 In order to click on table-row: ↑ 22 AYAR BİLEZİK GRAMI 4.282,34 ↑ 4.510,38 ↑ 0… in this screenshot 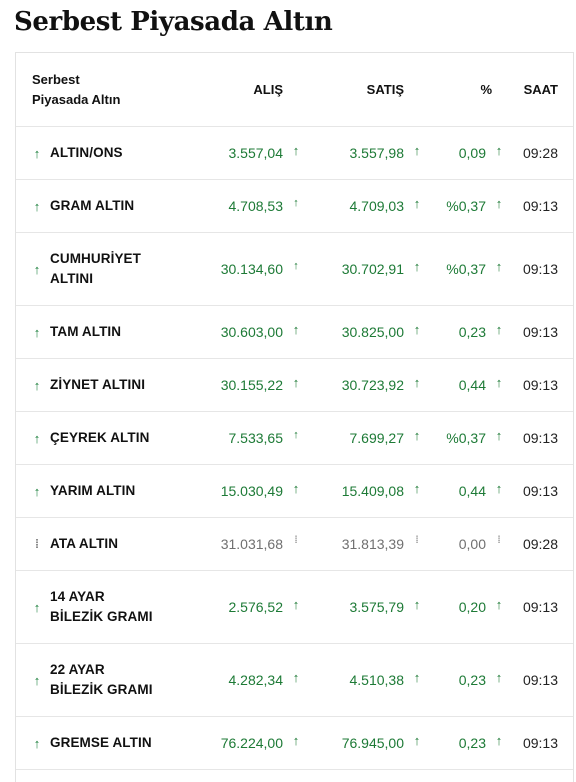, I will do `click(294, 680)`.